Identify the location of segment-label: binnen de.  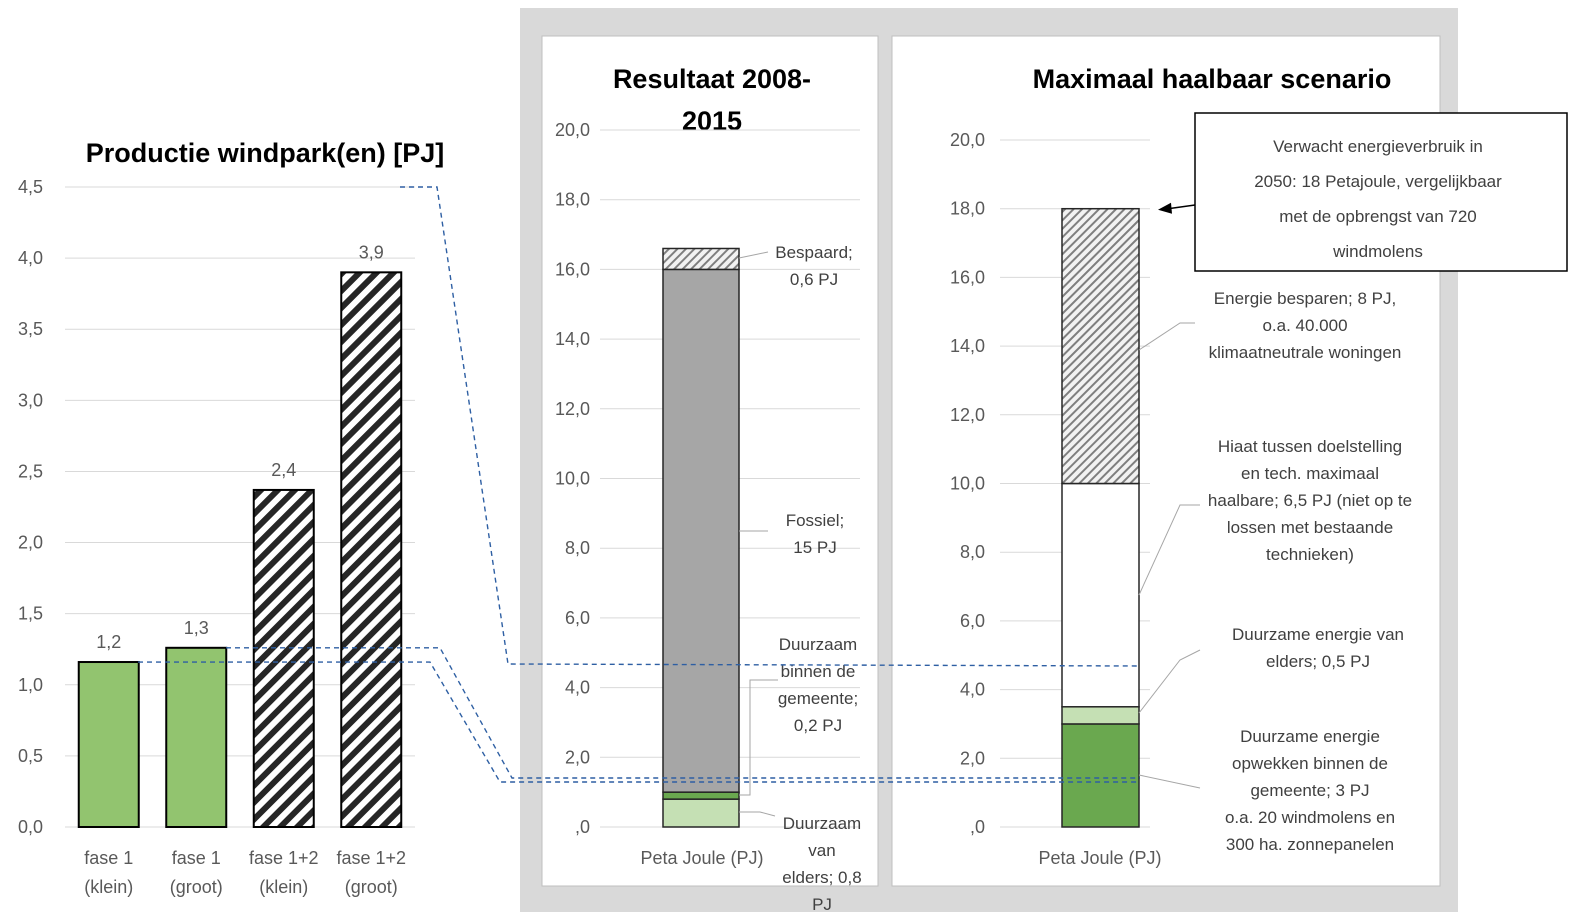
(818, 671).